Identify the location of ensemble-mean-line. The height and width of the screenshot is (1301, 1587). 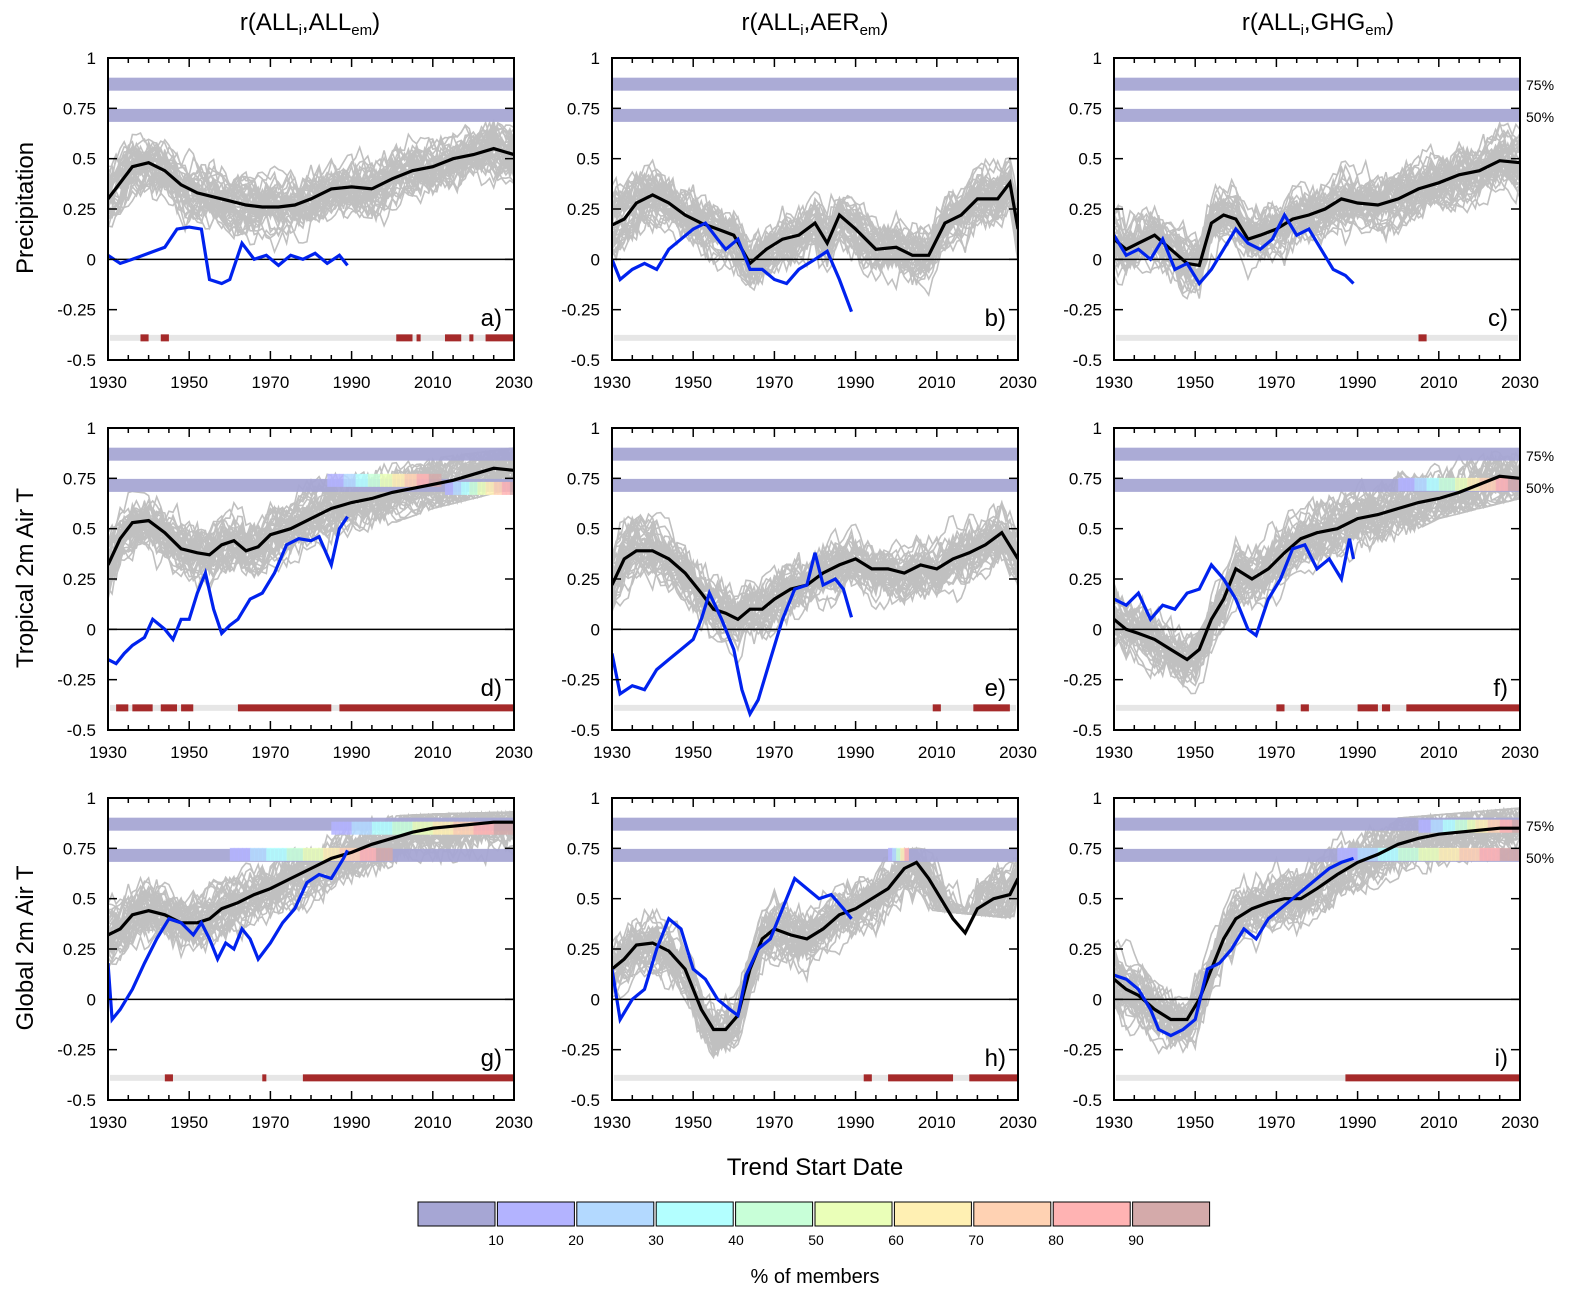
(815, 946).